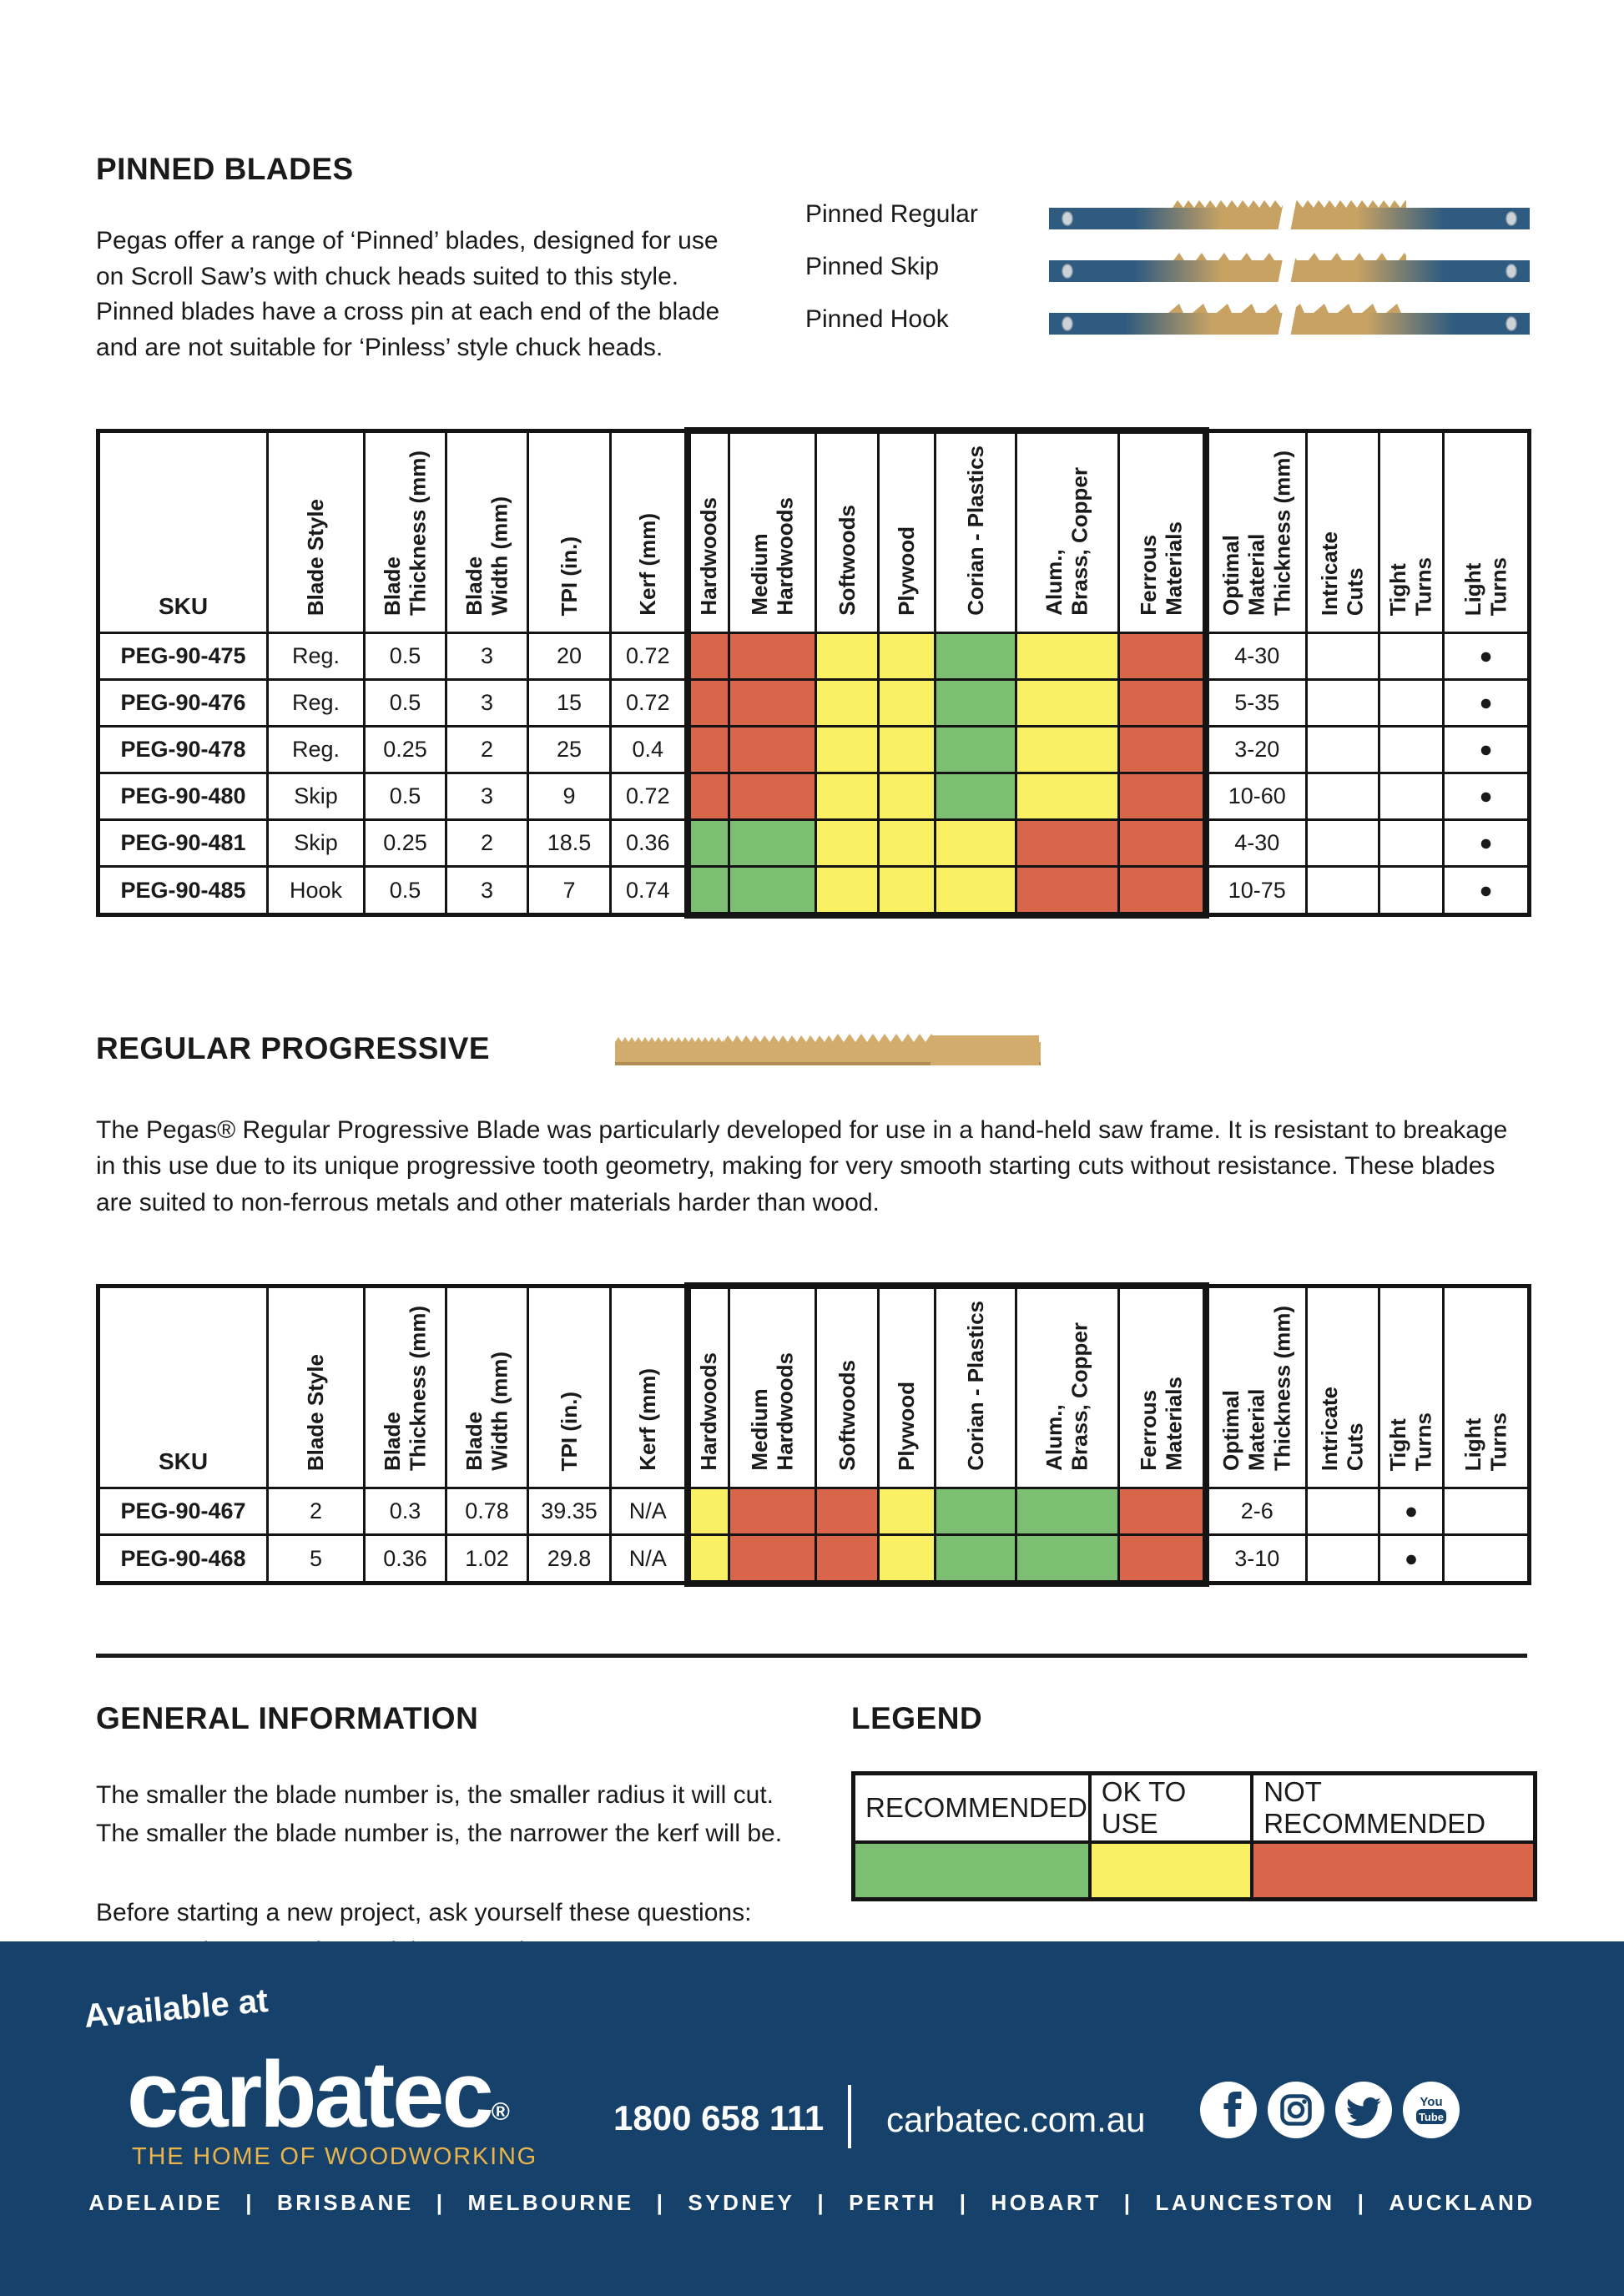  I want to click on cell-kerf: N/A, so click(649, 1511).